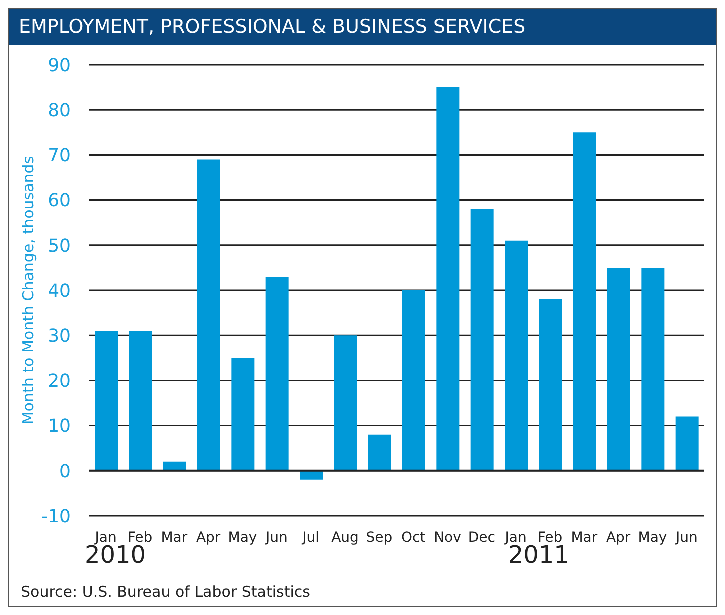 This screenshot has width=725, height=615. I want to click on y-tick-label: 0, so click(65, 471).